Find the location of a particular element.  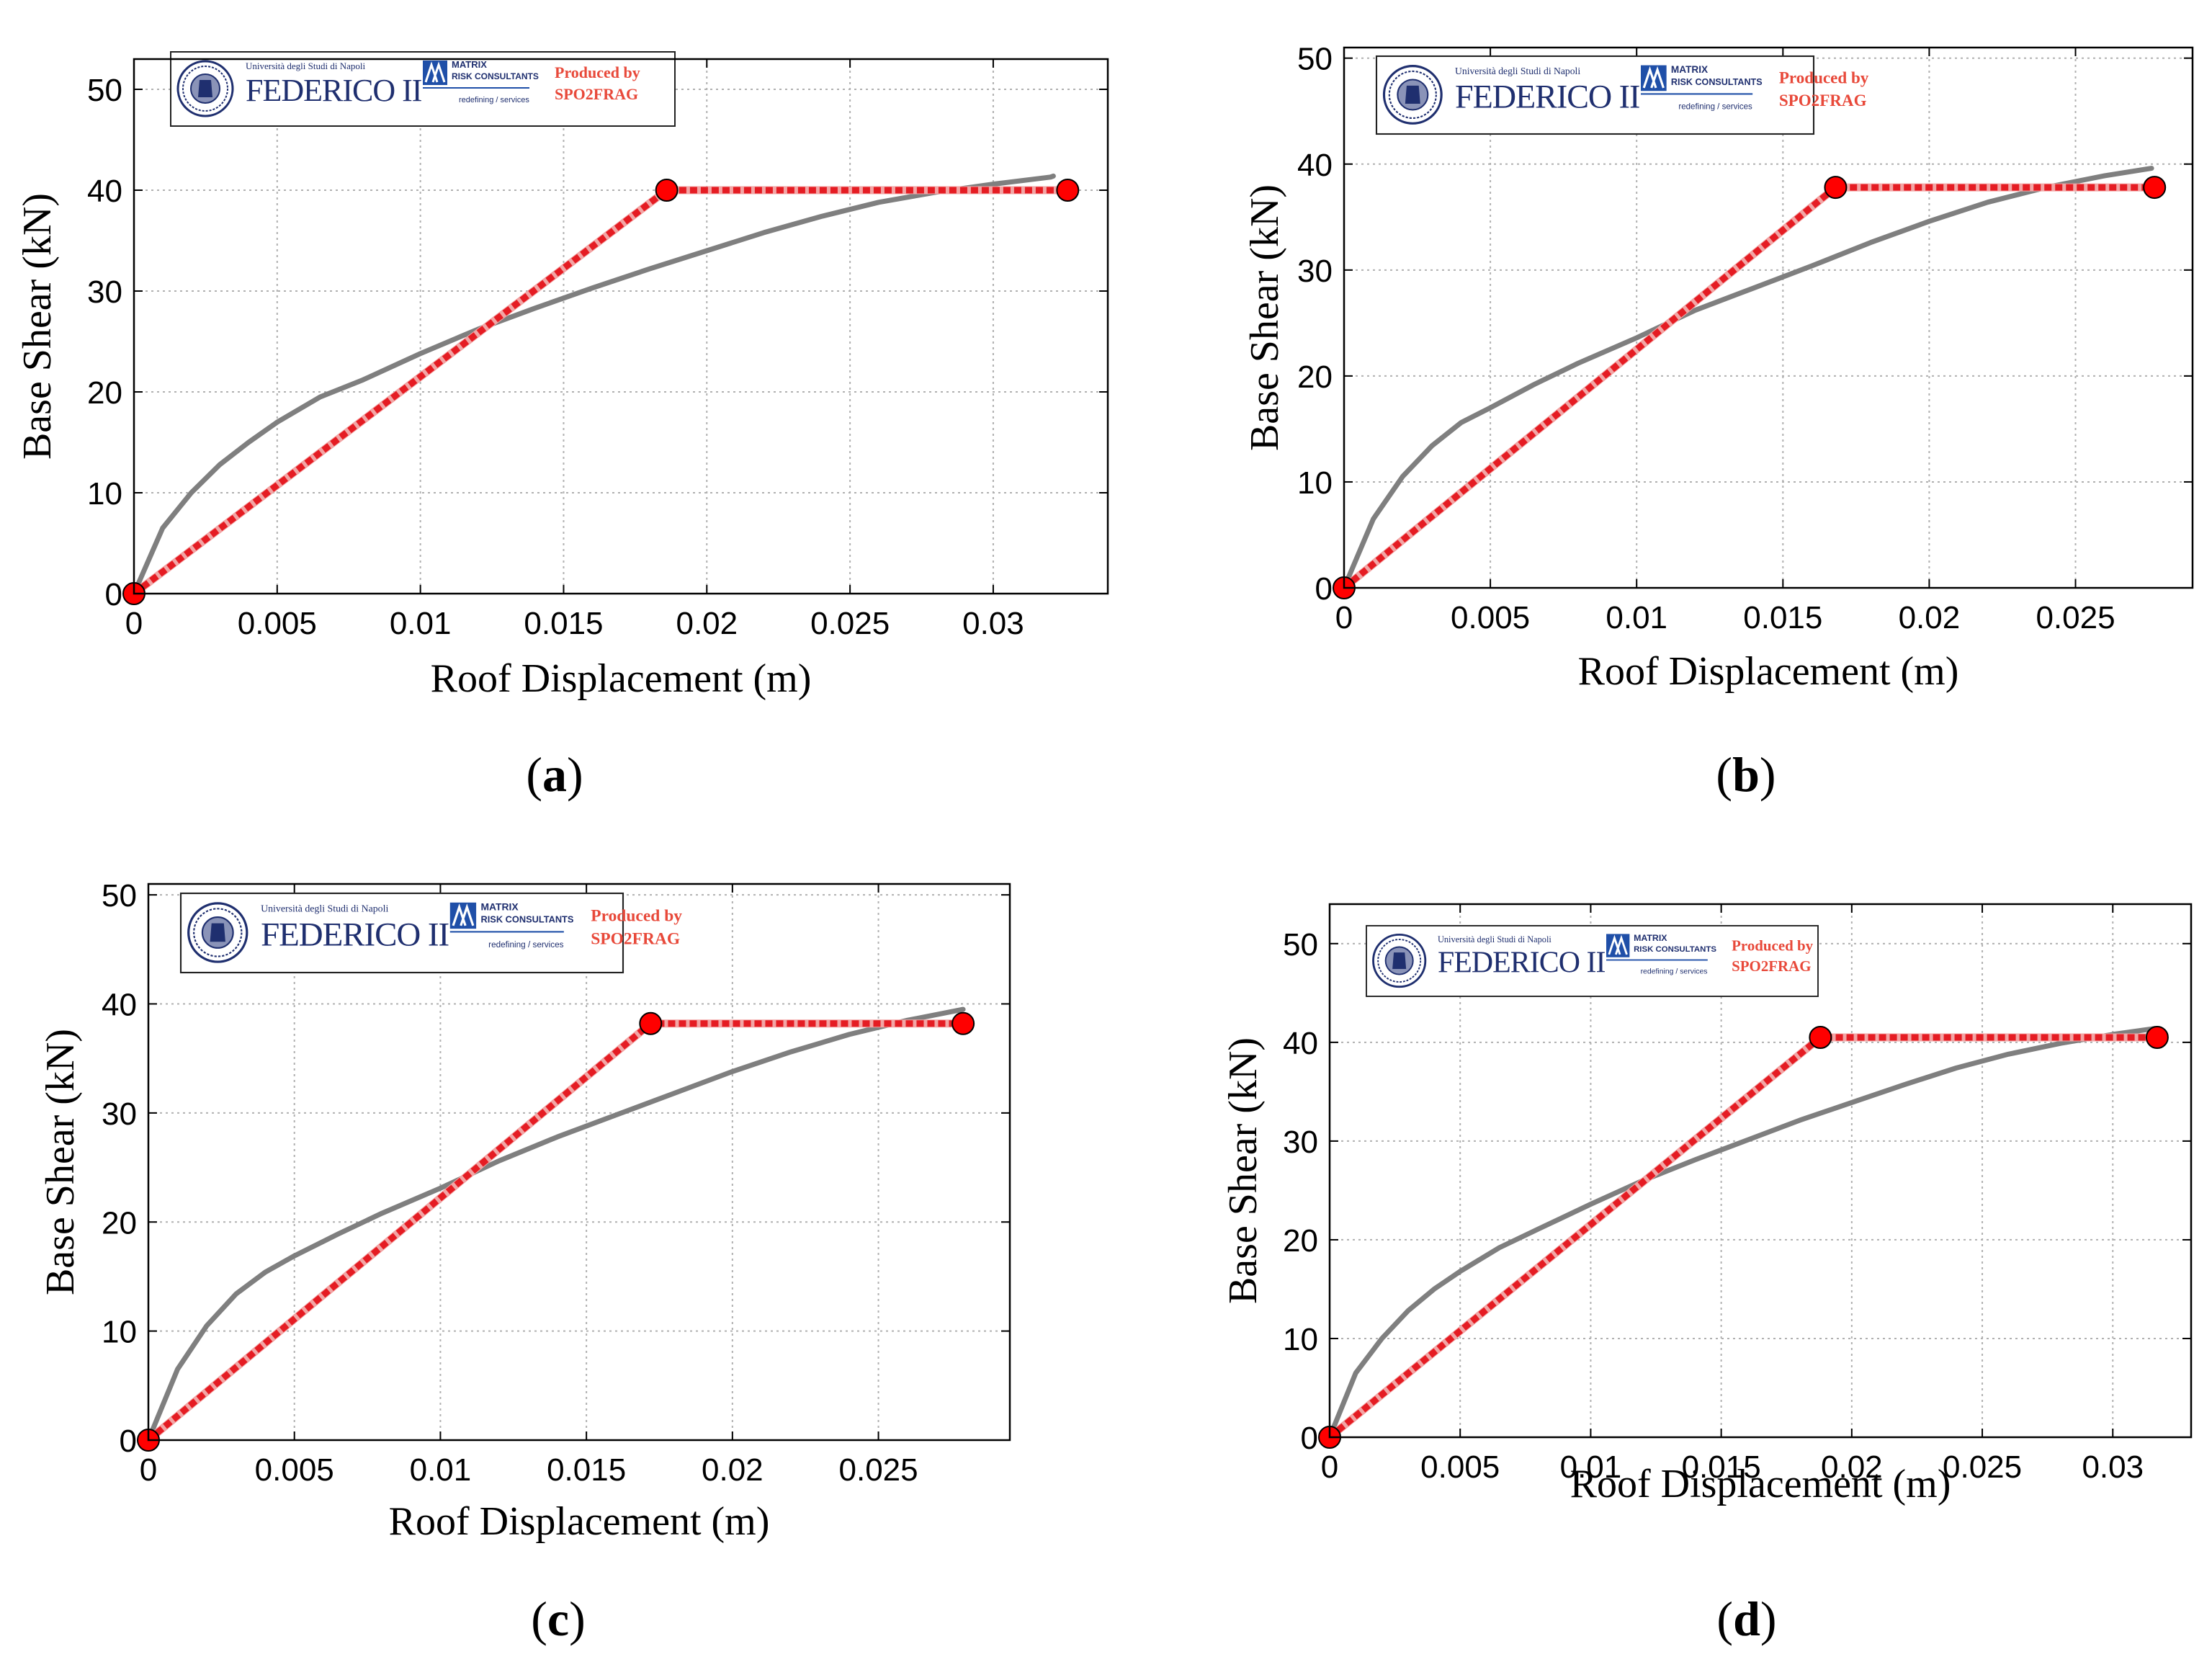

x-tick-label: 0.03 is located at coordinates (993, 623).